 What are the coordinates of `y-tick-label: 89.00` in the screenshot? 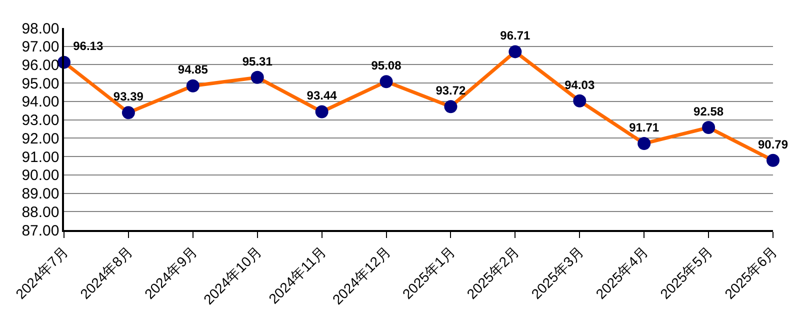 It's located at (41, 194).